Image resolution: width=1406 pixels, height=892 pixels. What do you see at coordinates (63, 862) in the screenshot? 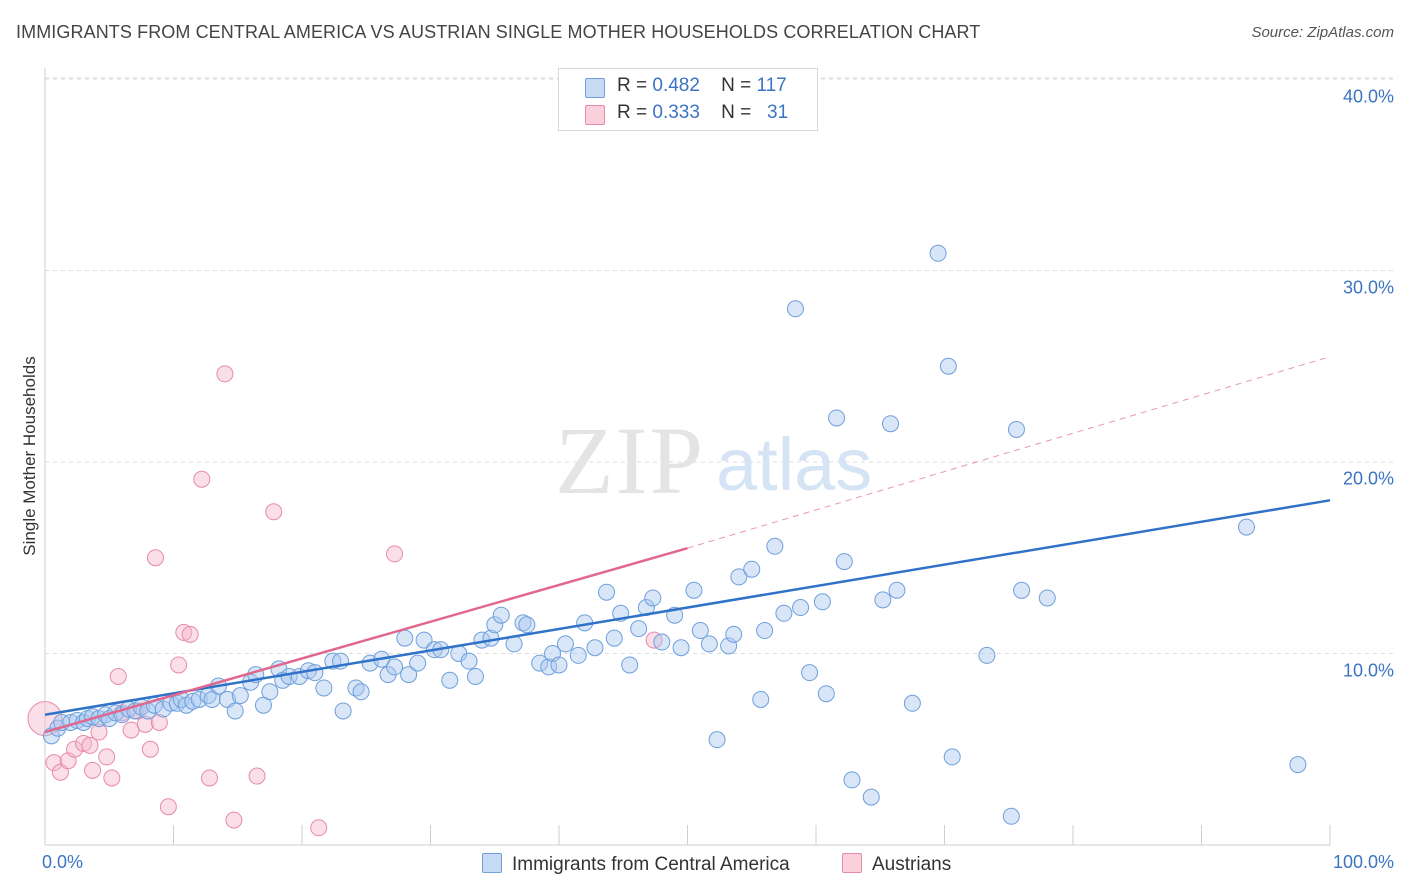
I see `x-tick-0: 0.0%` at bounding box center [63, 862].